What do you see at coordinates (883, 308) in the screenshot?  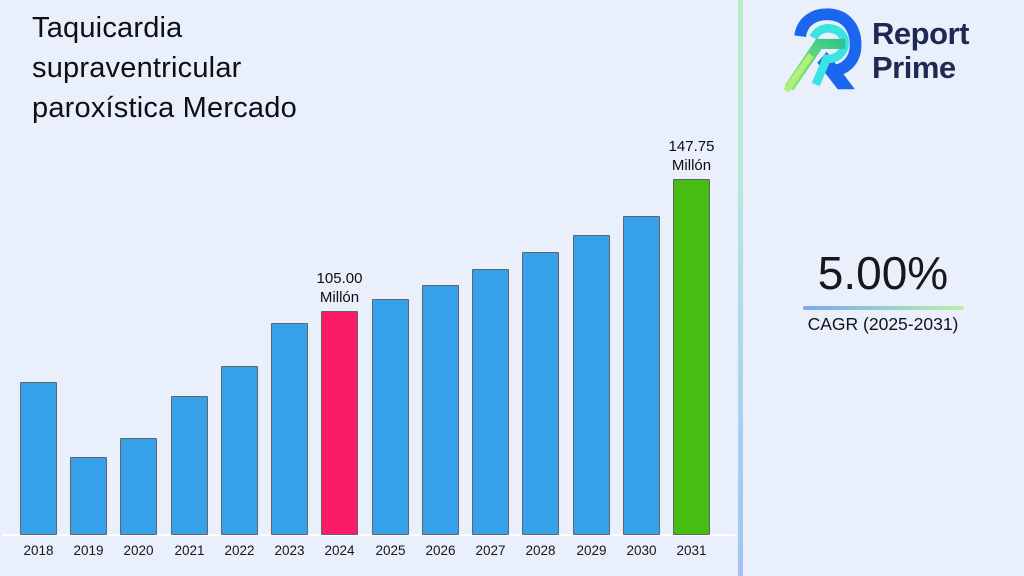 I see `cagr-underline` at bounding box center [883, 308].